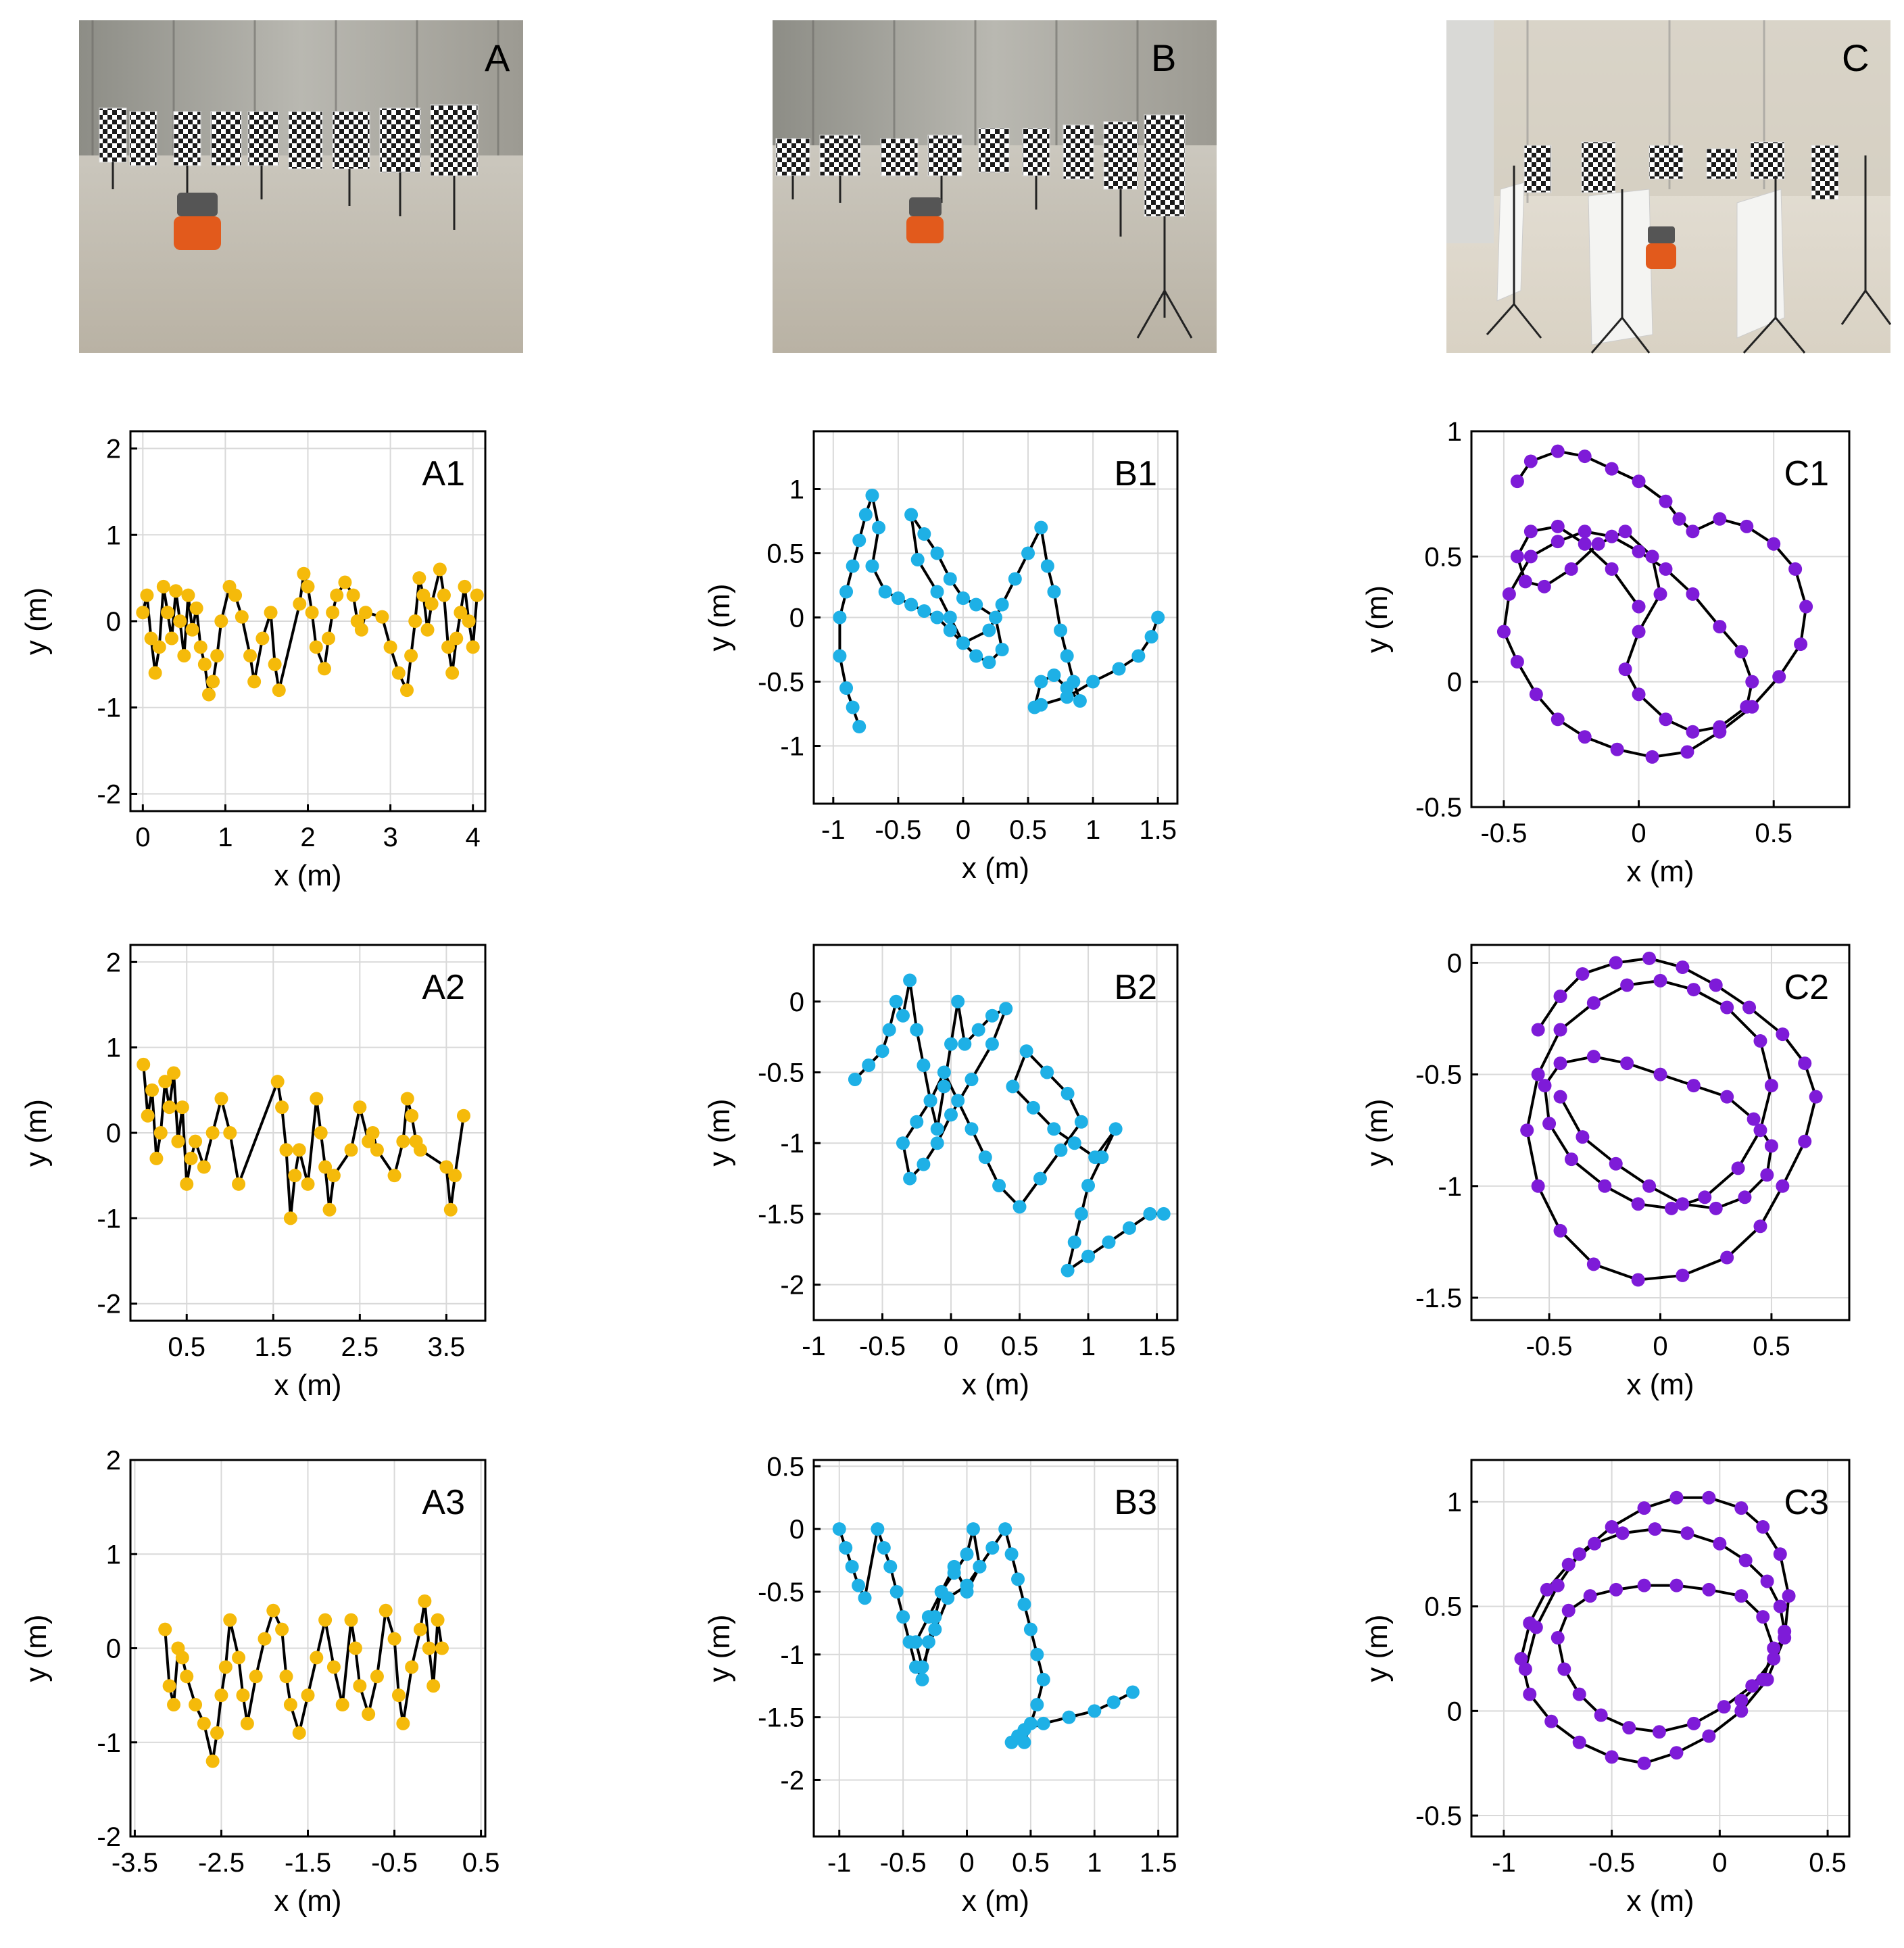  Describe the element at coordinates (394, 1863) in the screenshot. I see `x-tick-label: -0.5` at that location.